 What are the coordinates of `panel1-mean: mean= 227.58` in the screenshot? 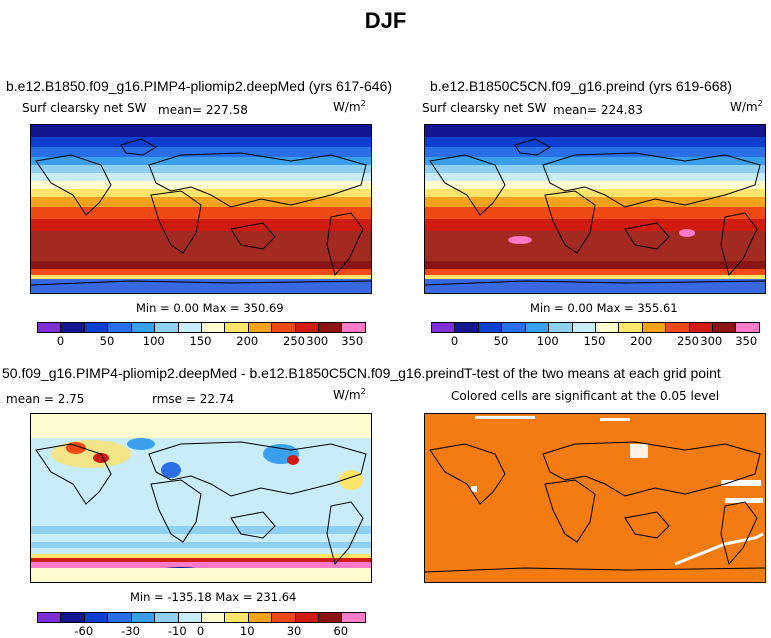 It's located at (203, 110).